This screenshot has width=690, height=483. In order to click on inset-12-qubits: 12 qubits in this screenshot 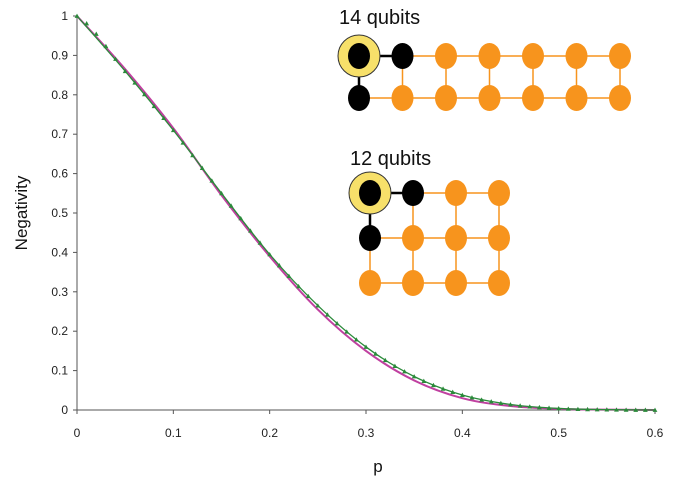, I will do `click(429, 222)`.